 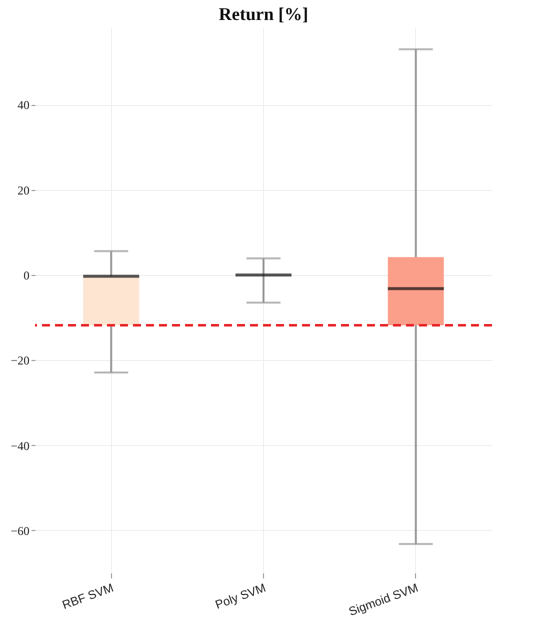 I want to click on y-tick-label: 40, so click(x=24, y=105).